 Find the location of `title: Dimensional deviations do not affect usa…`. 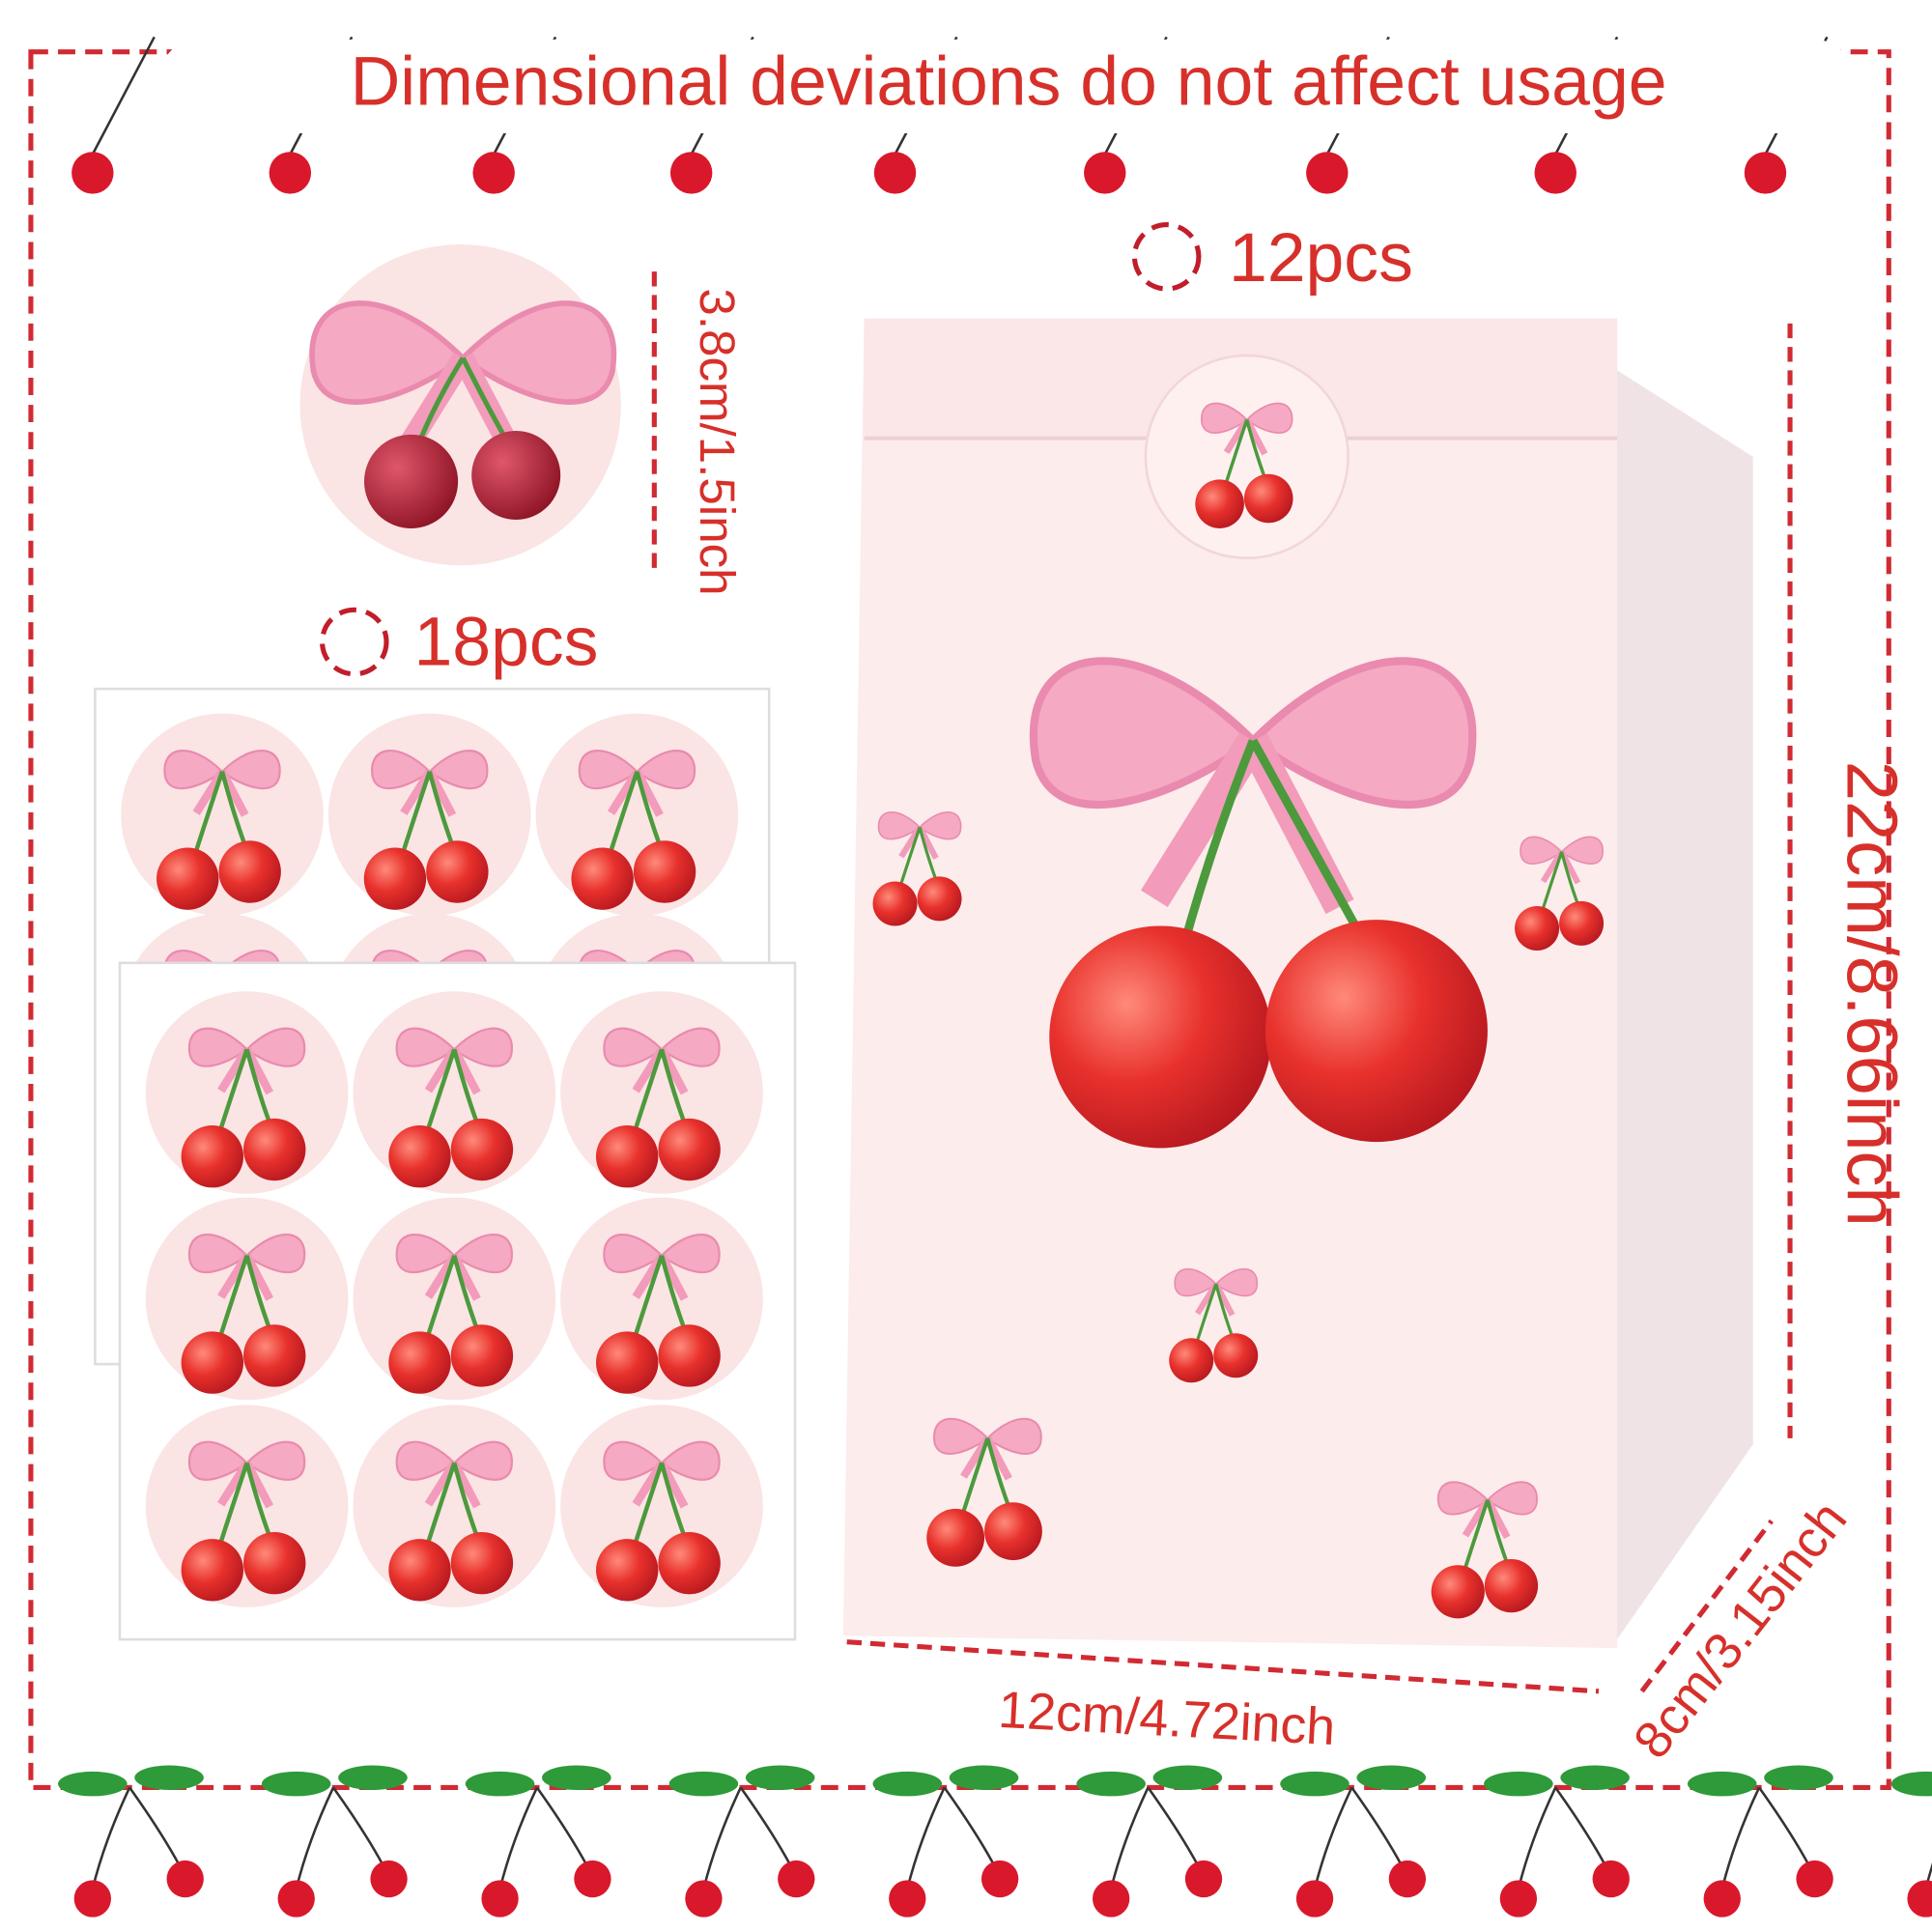

title: Dimensional deviations do not affect usa… is located at coordinates (1009, 81).